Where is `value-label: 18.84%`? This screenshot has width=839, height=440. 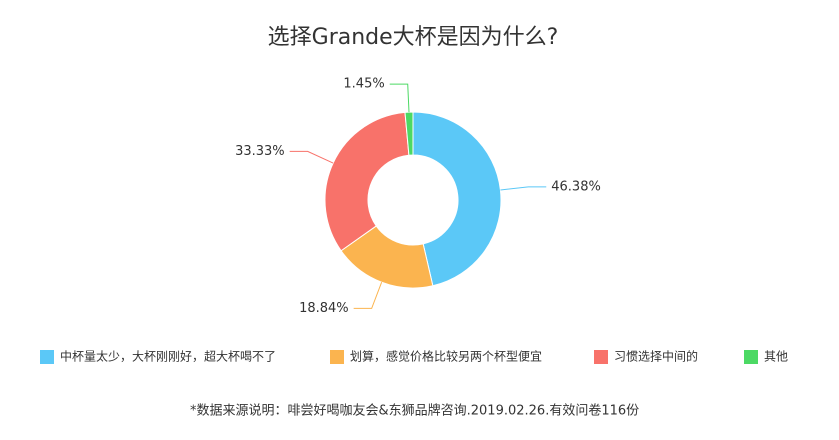 value-label: 18.84% is located at coordinates (324, 308).